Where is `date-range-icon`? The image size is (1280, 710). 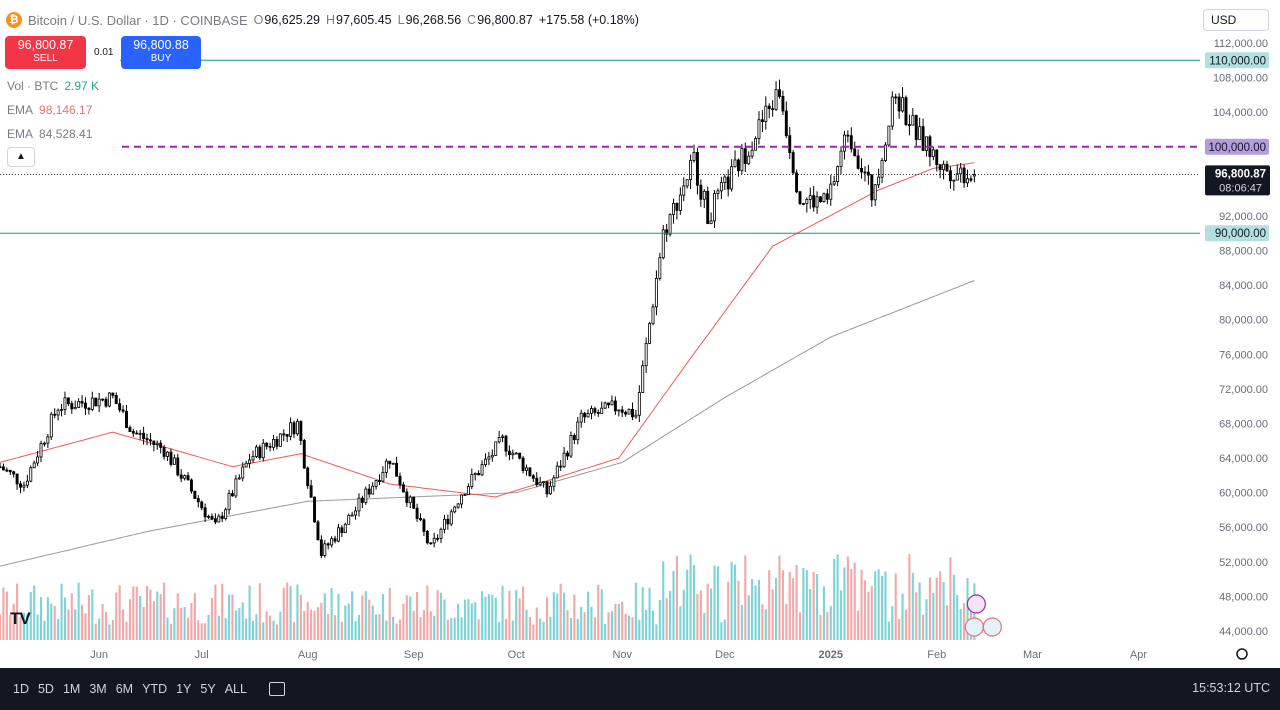 date-range-icon is located at coordinates (276, 689).